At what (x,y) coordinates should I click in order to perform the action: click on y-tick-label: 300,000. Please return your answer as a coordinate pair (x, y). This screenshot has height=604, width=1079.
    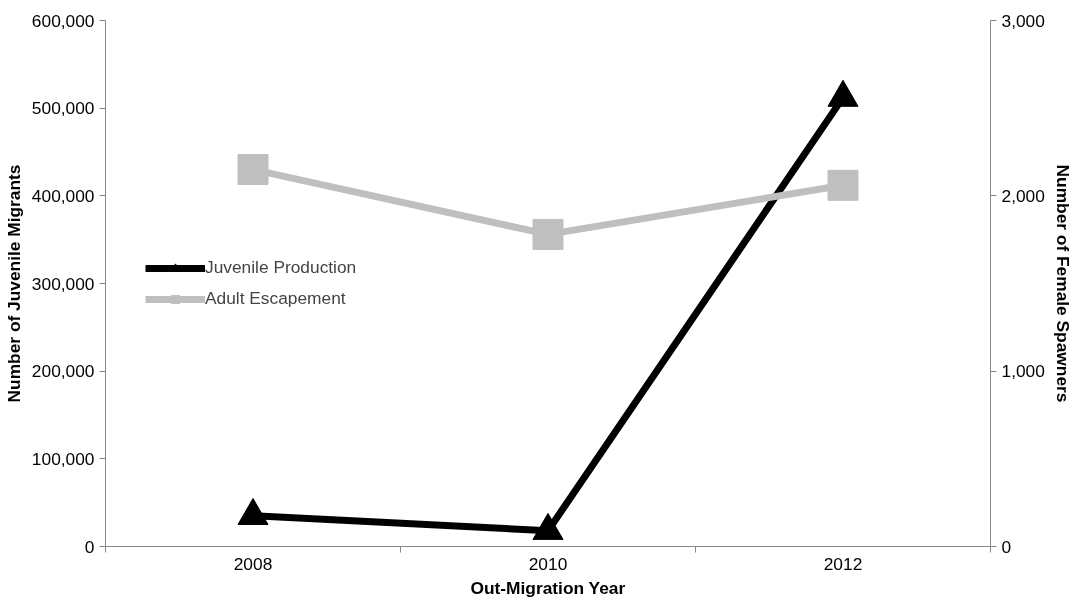
    Looking at the image, I should click on (63, 283).